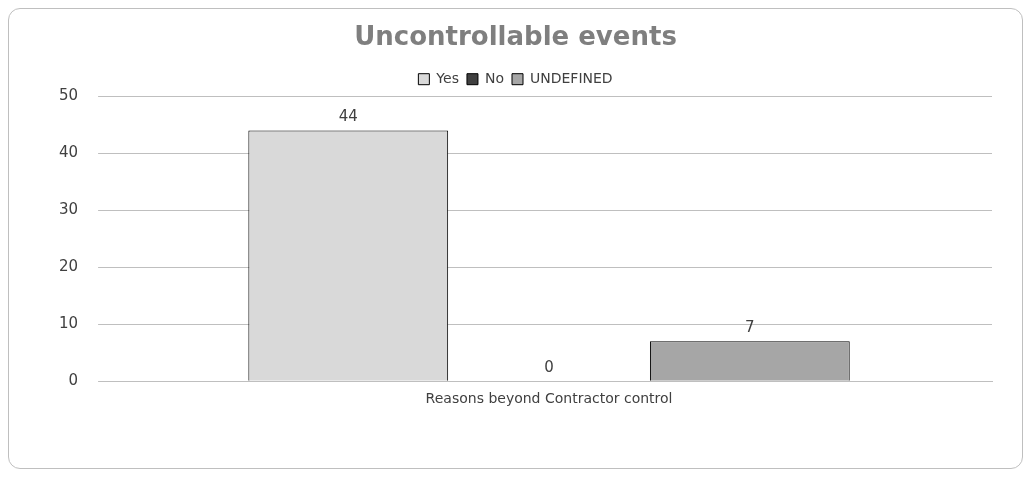 Image resolution: width=1031 pixels, height=477 pixels. What do you see at coordinates (68, 152) in the screenshot?
I see `y-tick-label: 40` at bounding box center [68, 152].